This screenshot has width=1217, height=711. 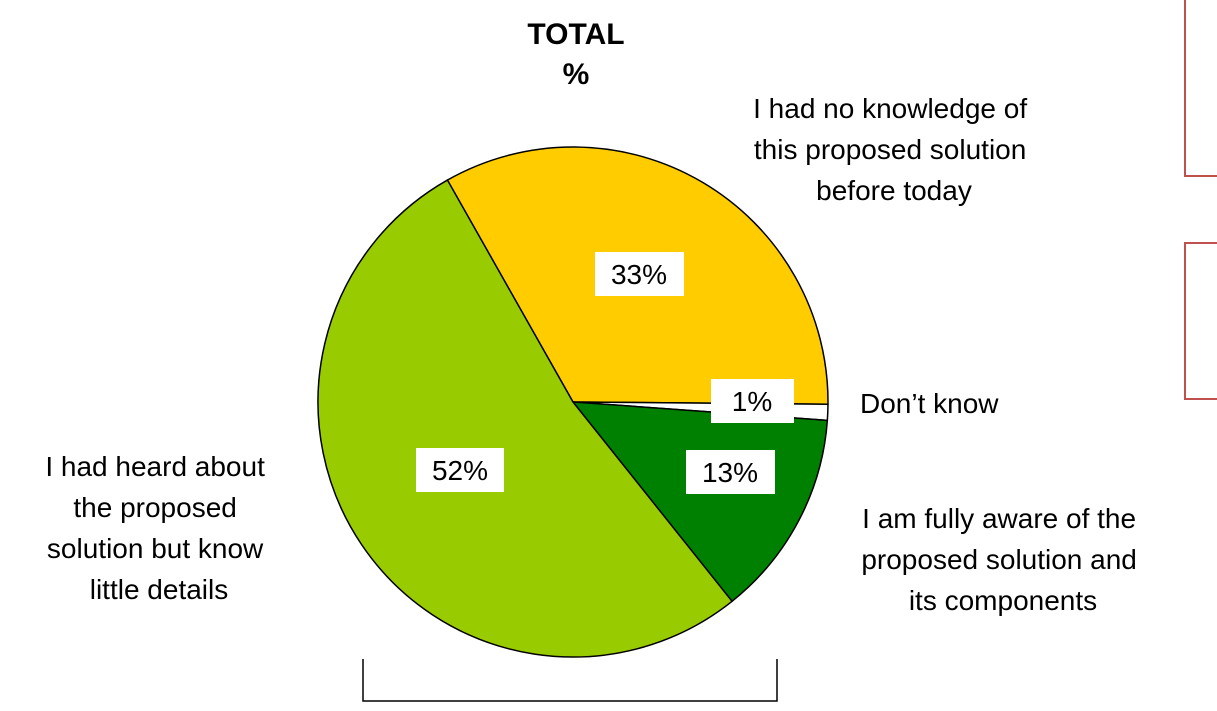 I want to click on value-label-heard-about: 52%, so click(x=460, y=470).